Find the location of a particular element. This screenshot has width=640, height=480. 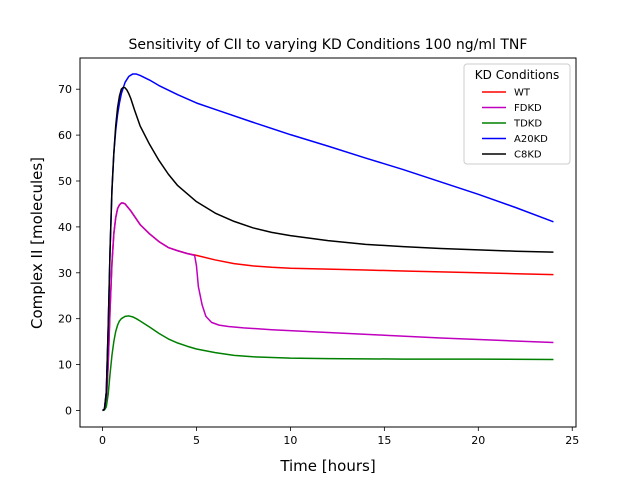

legend-label: FDKD is located at coordinates (528, 108).